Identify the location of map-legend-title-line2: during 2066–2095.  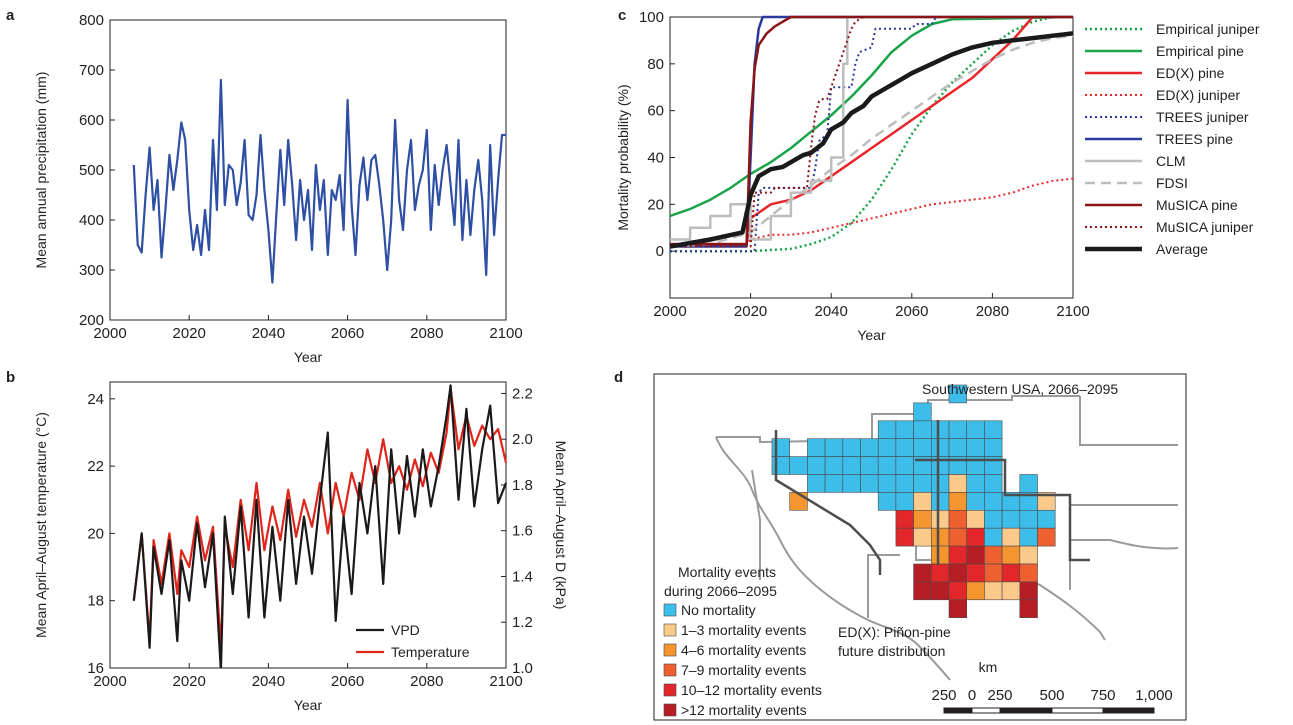
(720, 591).